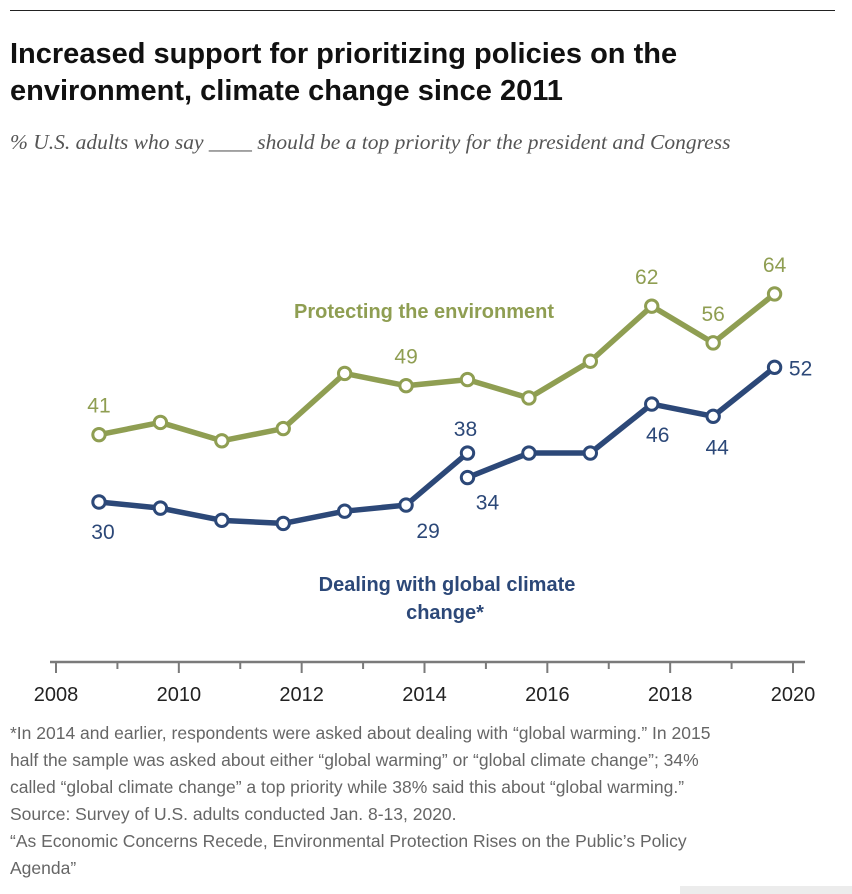 The image size is (852, 894). Describe the element at coordinates (437, 367) in the screenshot. I see `series-line-environment` at that location.